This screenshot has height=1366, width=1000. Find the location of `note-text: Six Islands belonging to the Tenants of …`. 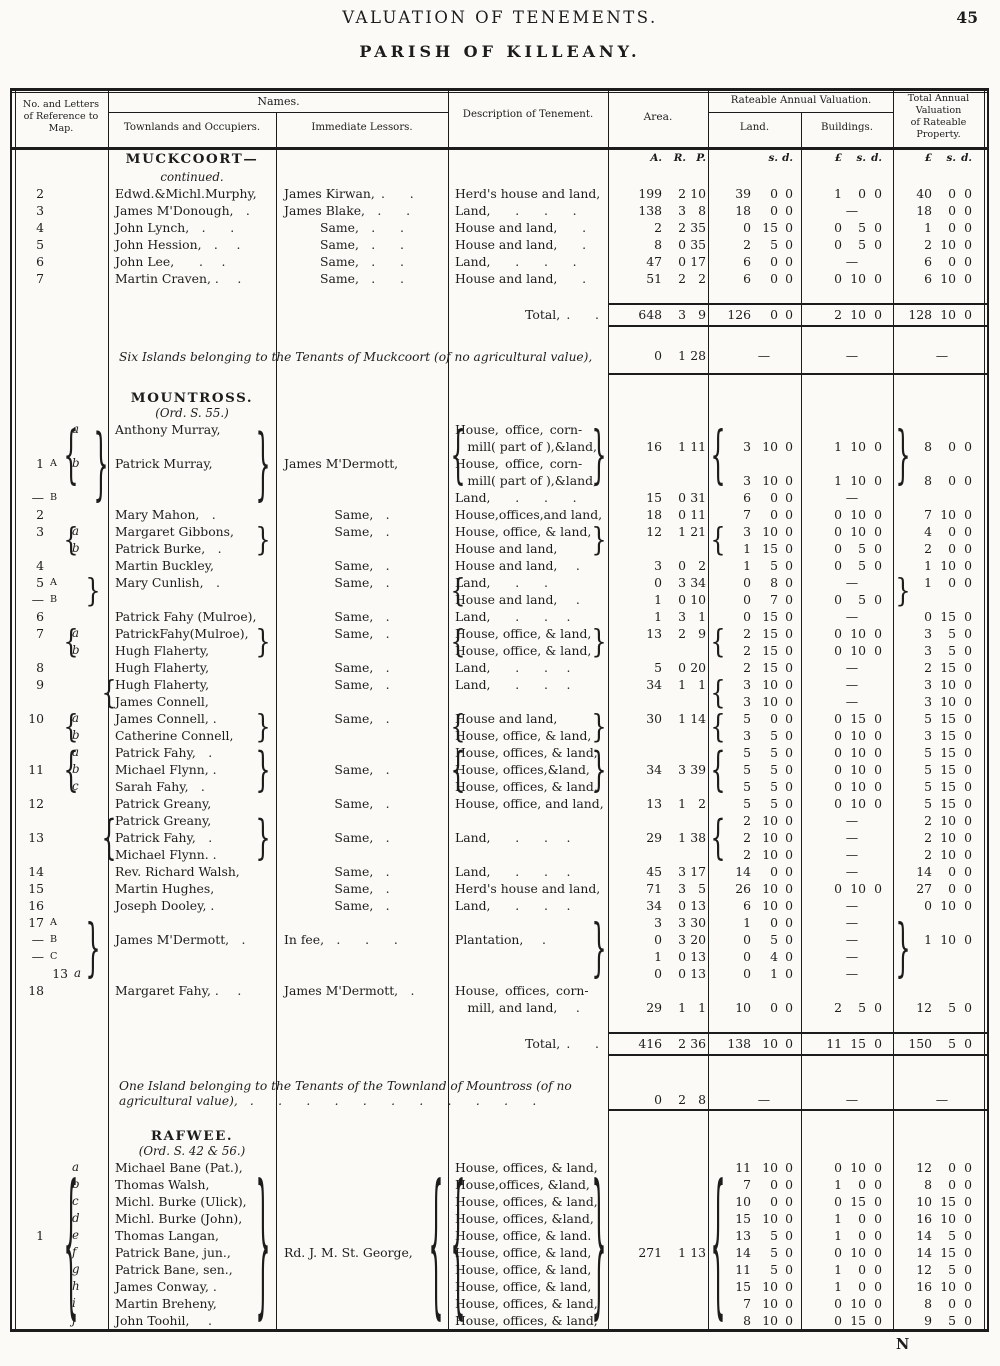

note-text: Six Islands belonging to the Tenants of … is located at coordinates (356, 357).